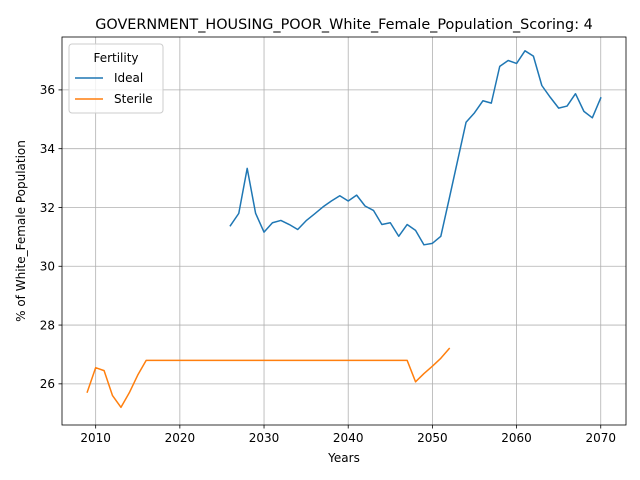 This screenshot has height=480, width=640. Describe the element at coordinates (343, 458) in the screenshot. I see `x-axis-label: Years` at that location.